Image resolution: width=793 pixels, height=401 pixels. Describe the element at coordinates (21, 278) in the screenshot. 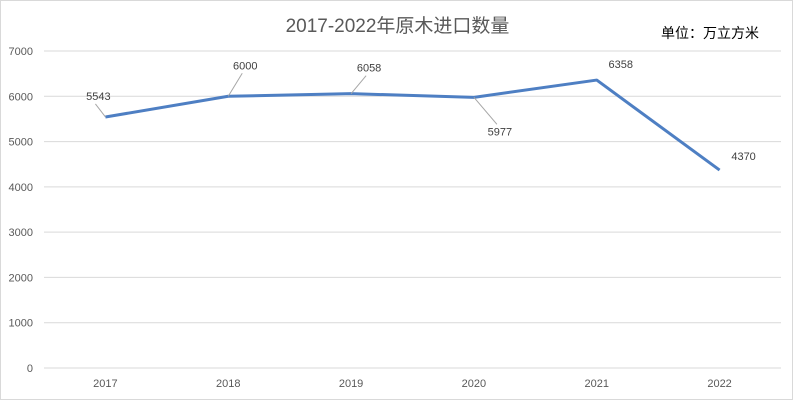

I see `y-tick-label: 2000` at that location.